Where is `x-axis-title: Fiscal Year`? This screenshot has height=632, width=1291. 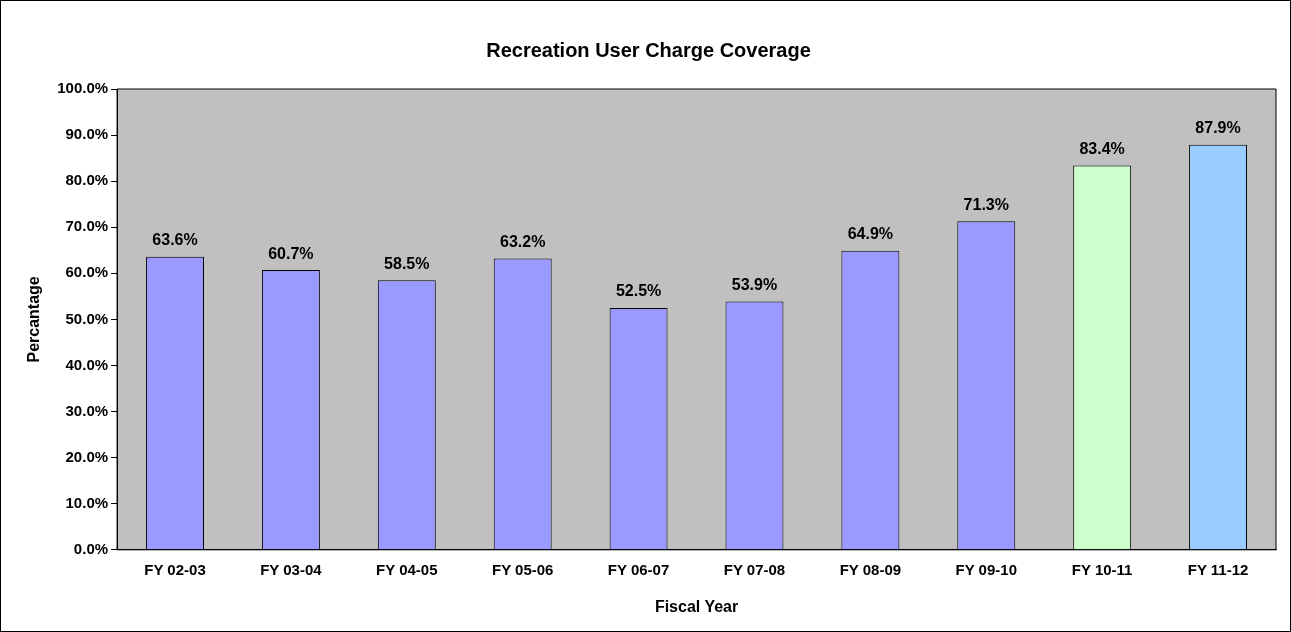
x-axis-title: Fiscal Year is located at coordinates (696, 606).